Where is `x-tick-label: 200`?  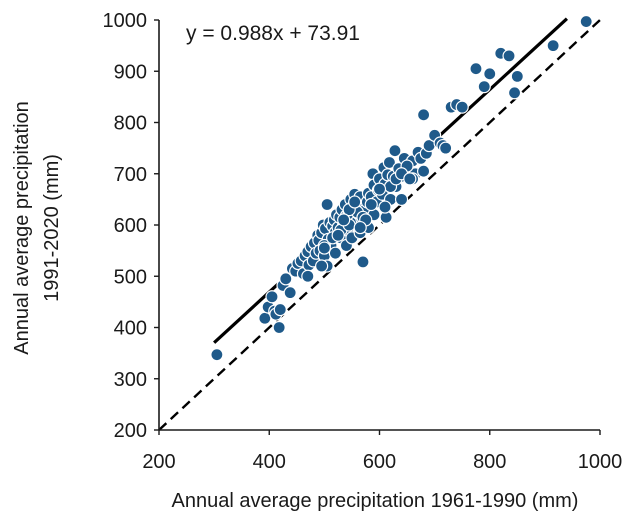 x-tick-label: 200 is located at coordinates (158, 462).